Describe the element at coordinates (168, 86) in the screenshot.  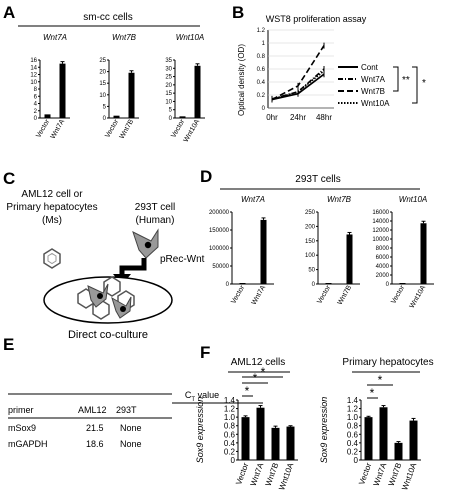
I see `y-tick-label: 20` at that location.